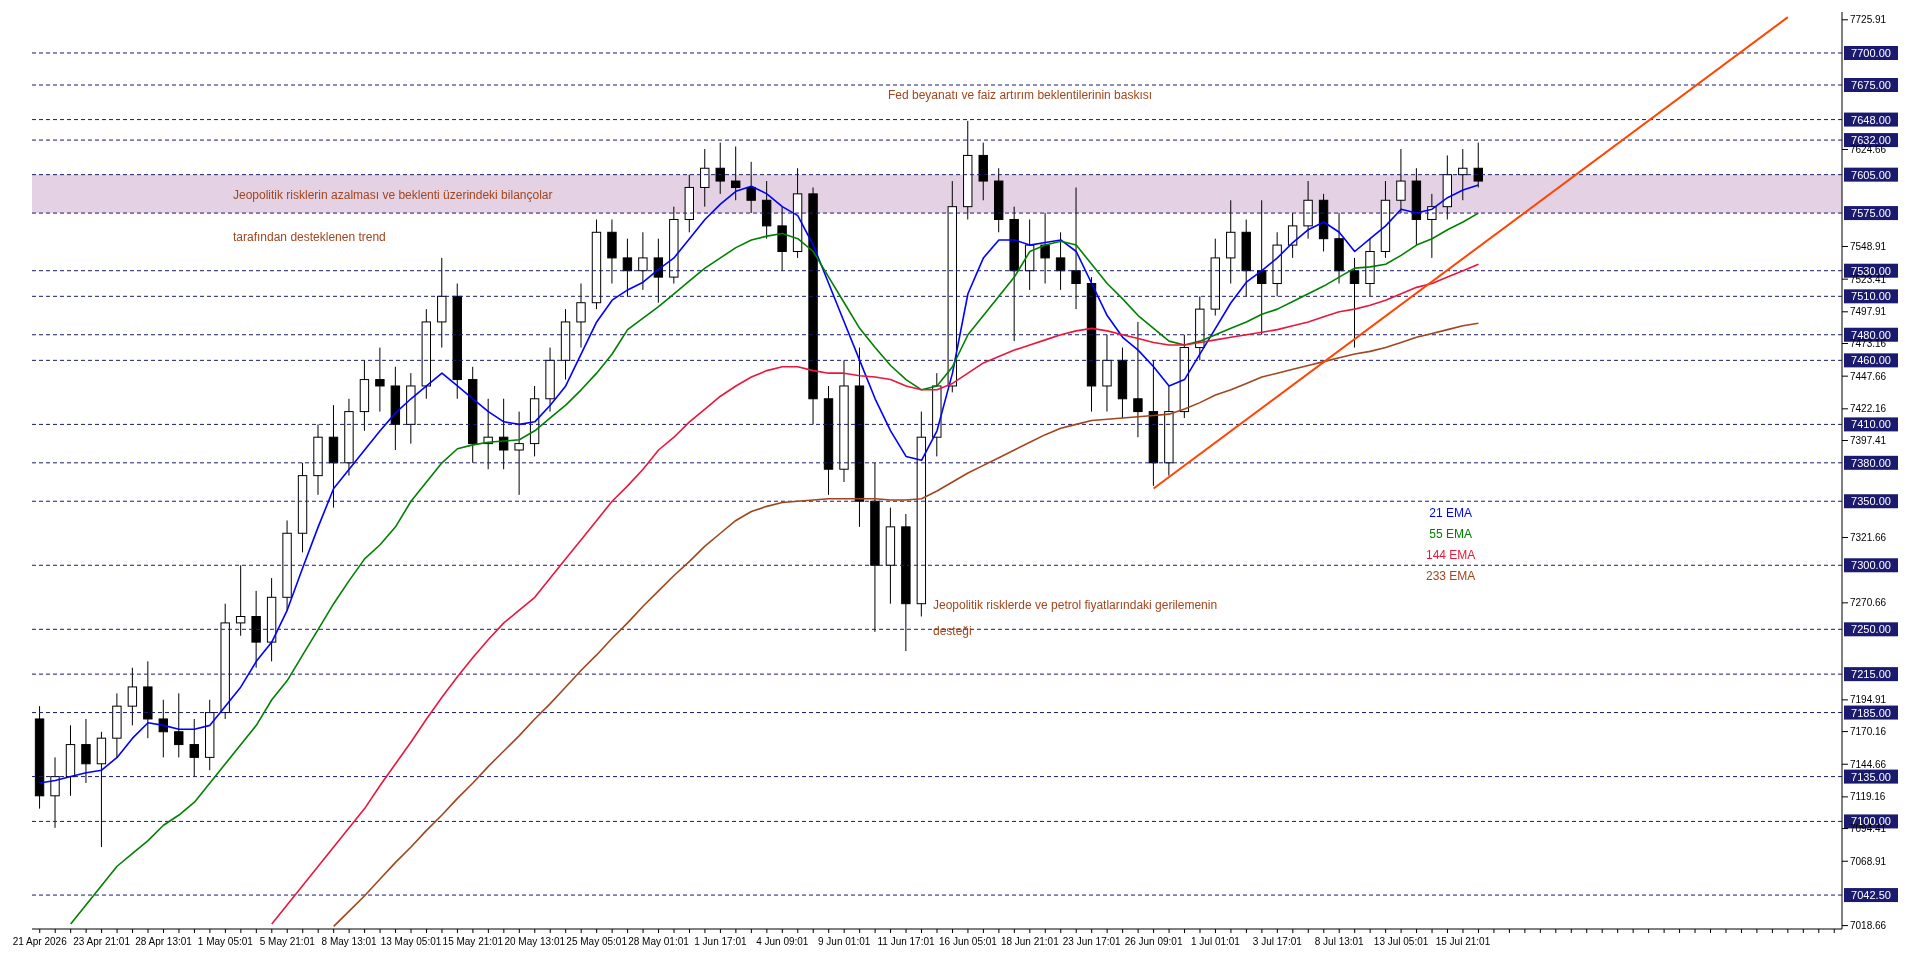  What do you see at coordinates (1451, 555) in the screenshot?
I see `text: 144 EMA` at bounding box center [1451, 555].